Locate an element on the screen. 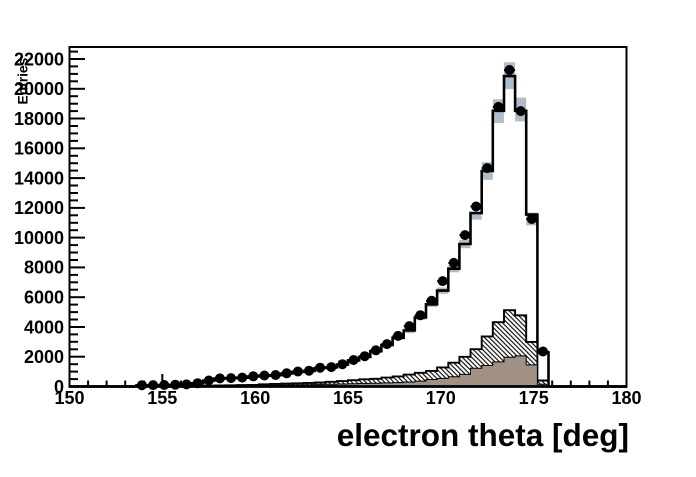  svg-text: 22000 is located at coordinates (39, 59).